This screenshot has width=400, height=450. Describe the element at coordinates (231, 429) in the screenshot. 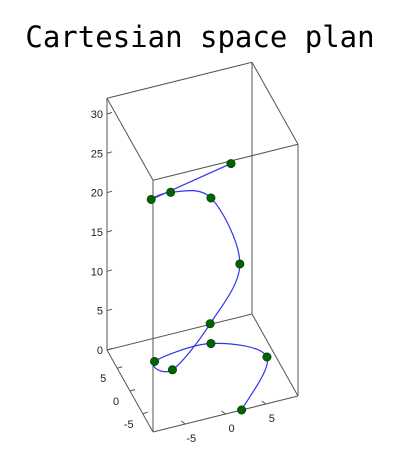

I see `x-tick-label: 0` at that location.